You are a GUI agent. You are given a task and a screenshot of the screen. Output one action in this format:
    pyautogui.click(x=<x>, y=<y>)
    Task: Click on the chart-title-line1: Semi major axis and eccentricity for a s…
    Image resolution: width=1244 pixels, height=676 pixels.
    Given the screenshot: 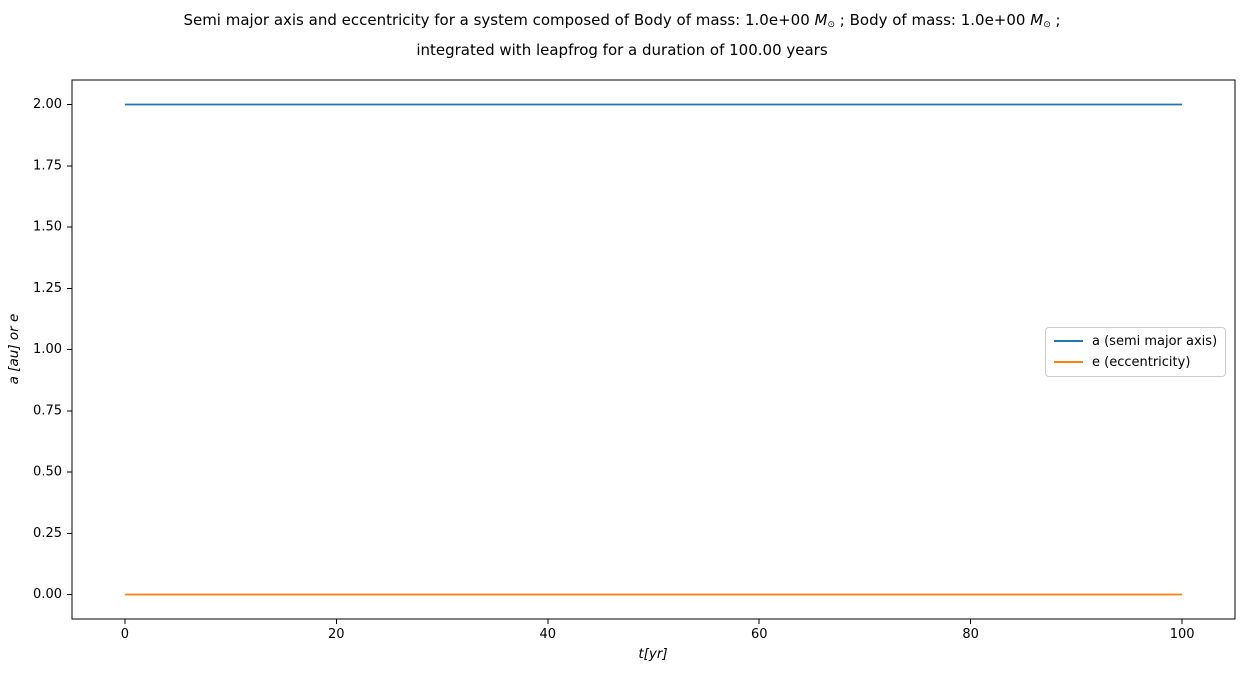 What is the action you would take?
    pyautogui.click(x=622, y=23)
    